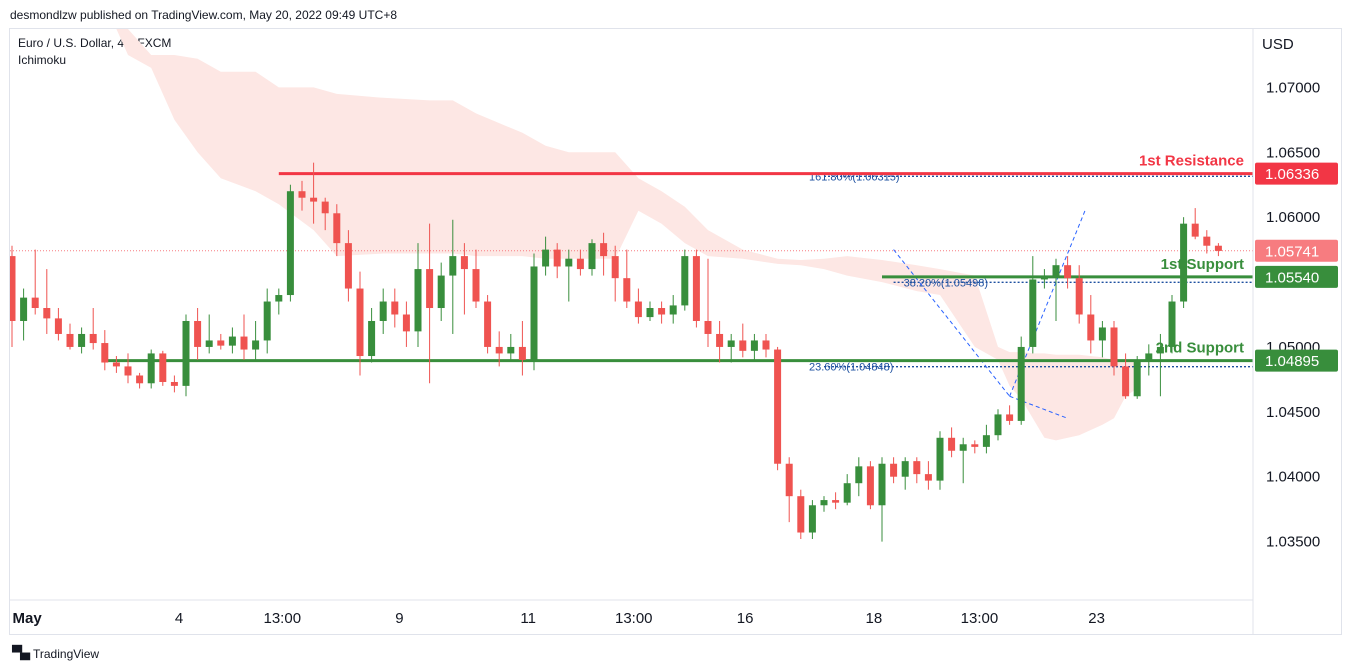 The width and height of the screenshot is (1353, 671). I want to click on level-price-badge: 1.06336, so click(1296, 173).